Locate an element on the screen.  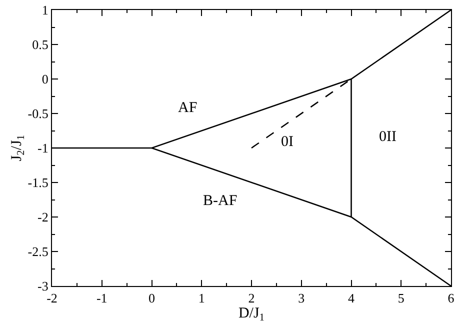
x-axis-title: D/J$_{1}$ is located at coordinates (251, 315).